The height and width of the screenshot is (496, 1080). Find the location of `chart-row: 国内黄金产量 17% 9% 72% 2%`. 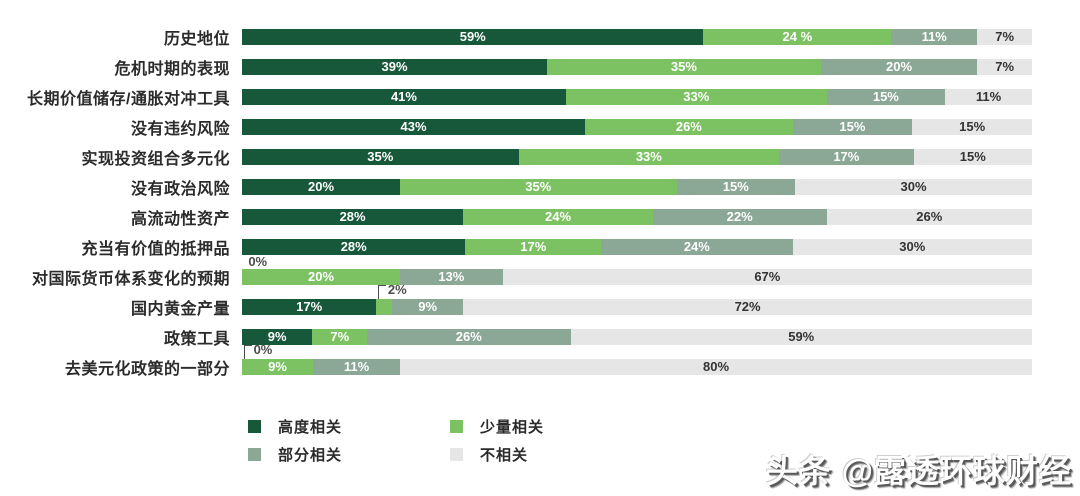

chart-row: 国内黄金产量 17% 9% 72% 2% is located at coordinates (540, 302).